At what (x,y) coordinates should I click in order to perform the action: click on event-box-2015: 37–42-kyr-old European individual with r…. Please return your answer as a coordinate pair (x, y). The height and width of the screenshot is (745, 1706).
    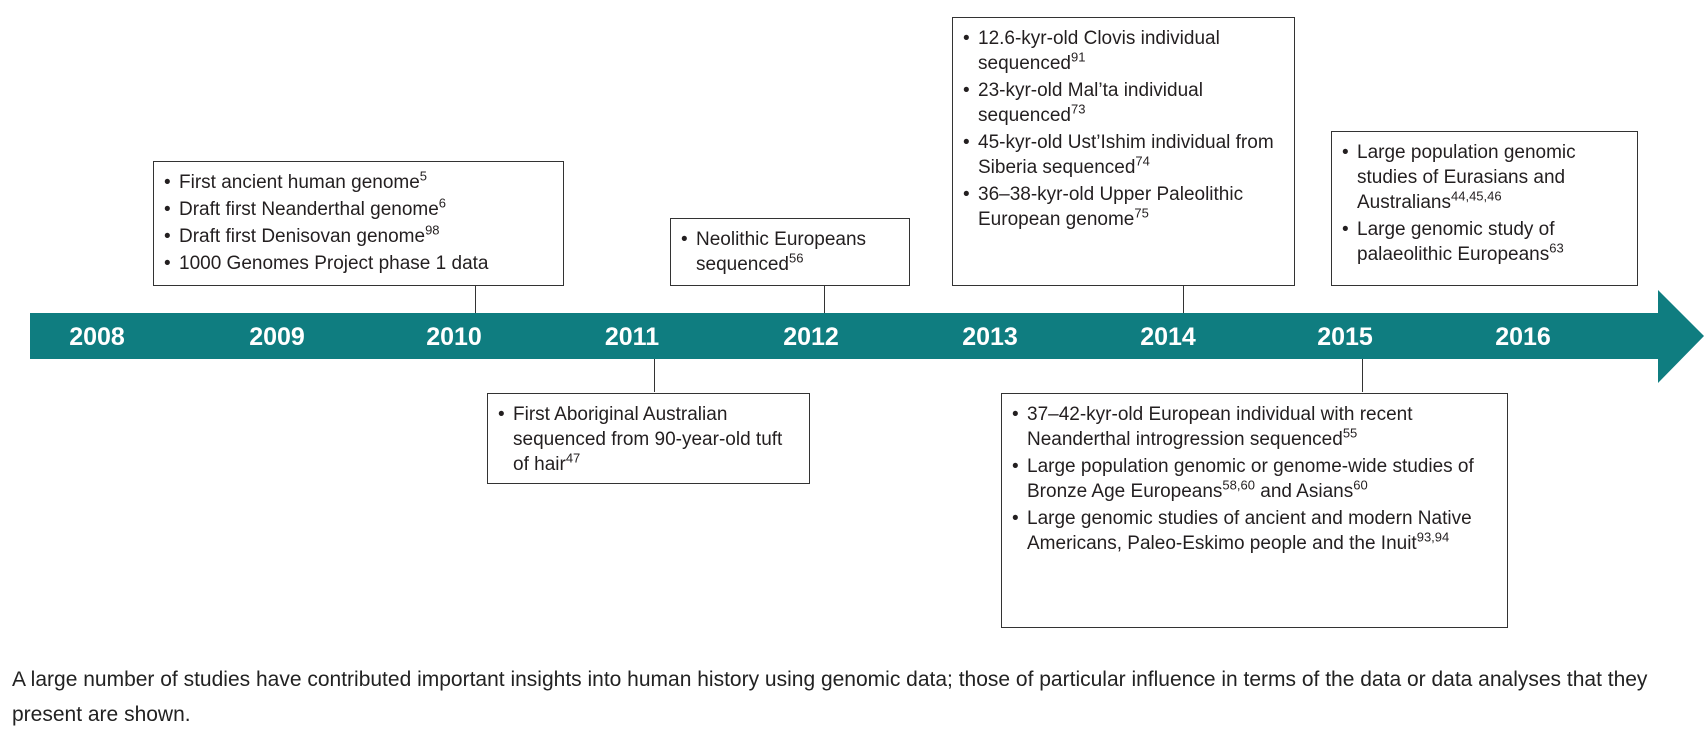
    Looking at the image, I should click on (1254, 510).